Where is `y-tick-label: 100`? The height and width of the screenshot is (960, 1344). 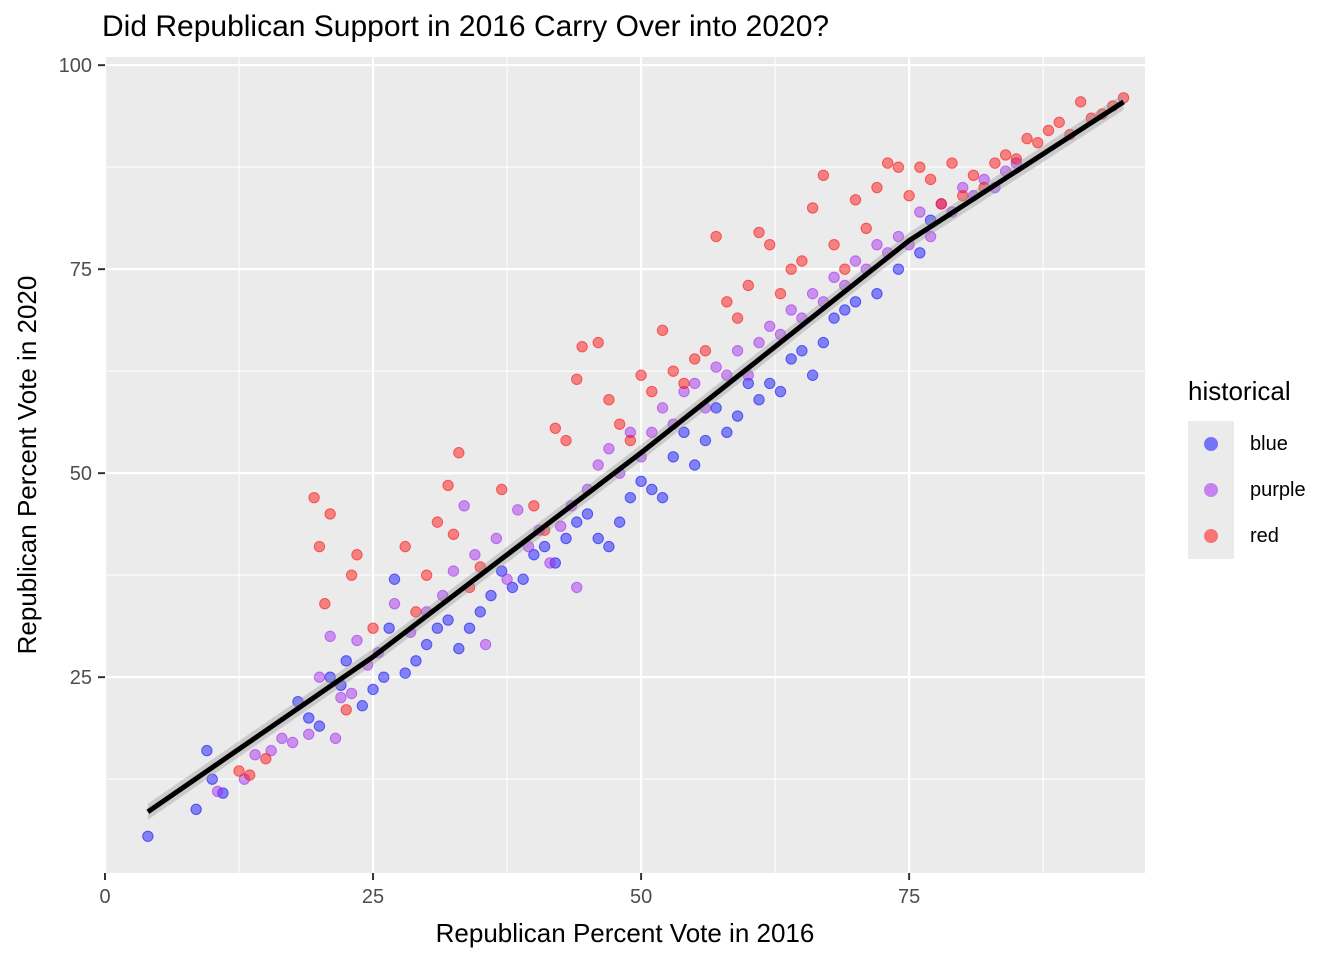
y-tick-label: 100 is located at coordinates (75, 66).